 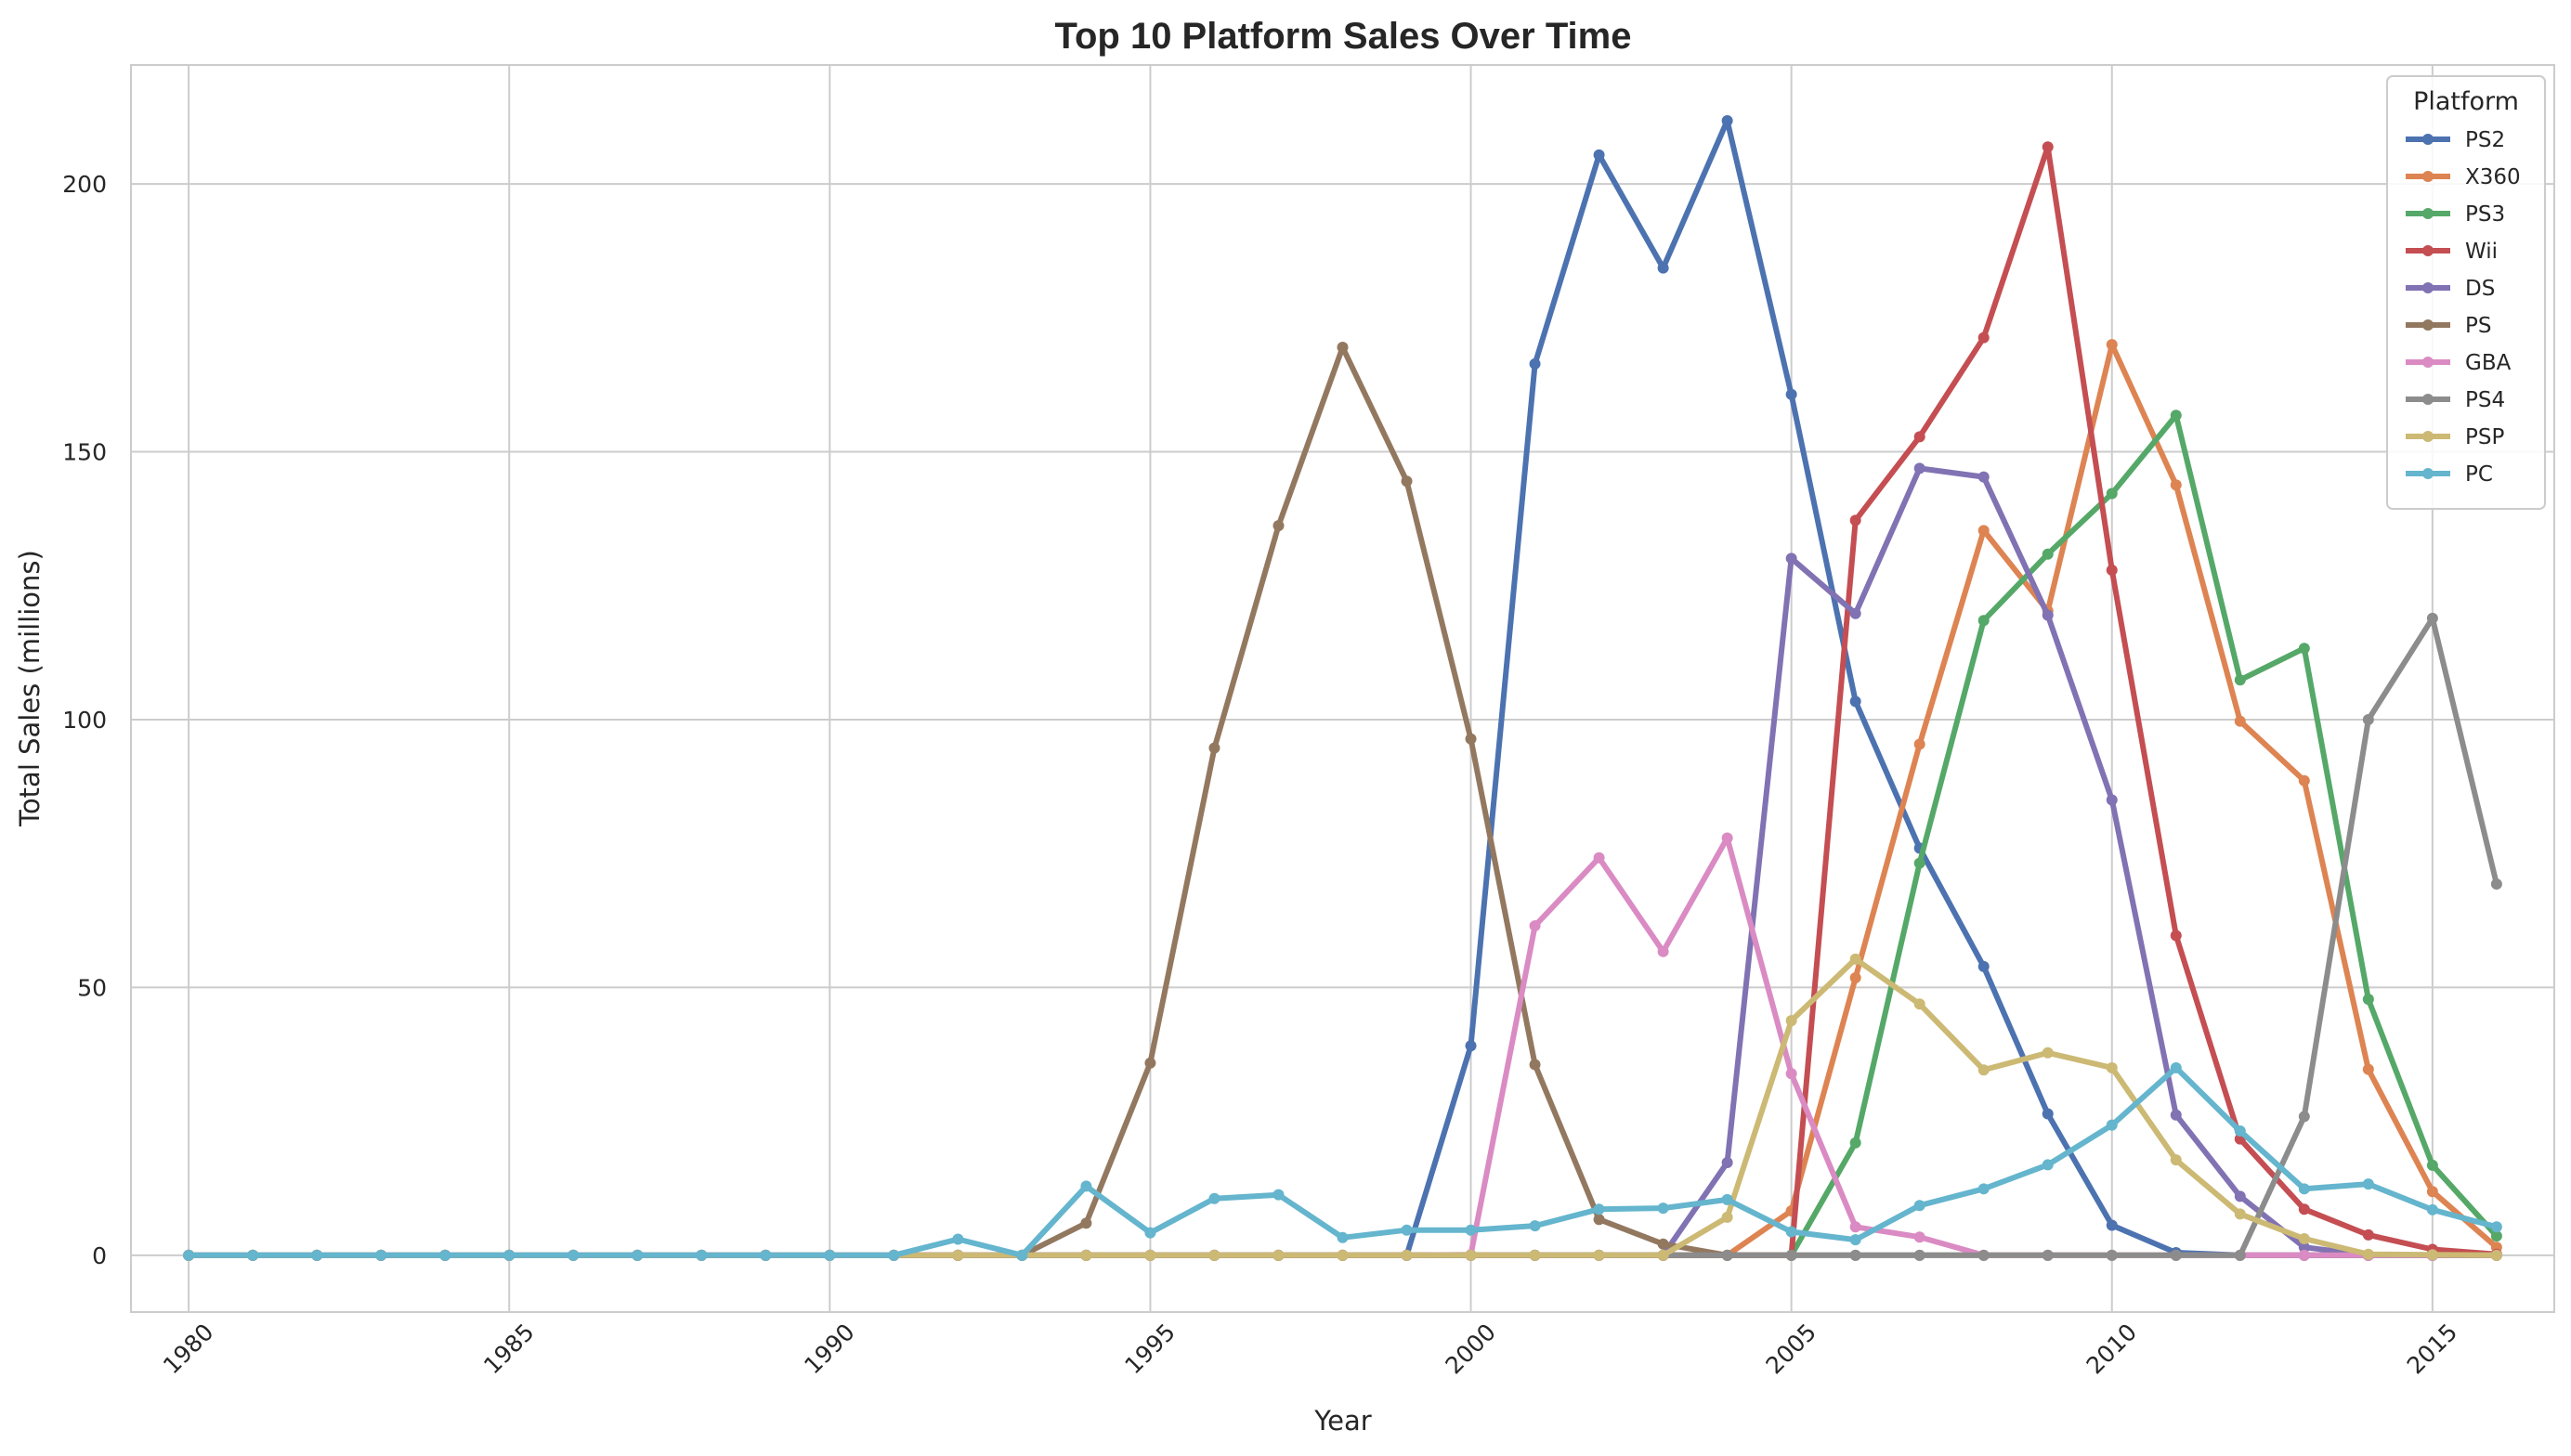 I want to click on legend-label-psp: PSP, so click(x=2485, y=437).